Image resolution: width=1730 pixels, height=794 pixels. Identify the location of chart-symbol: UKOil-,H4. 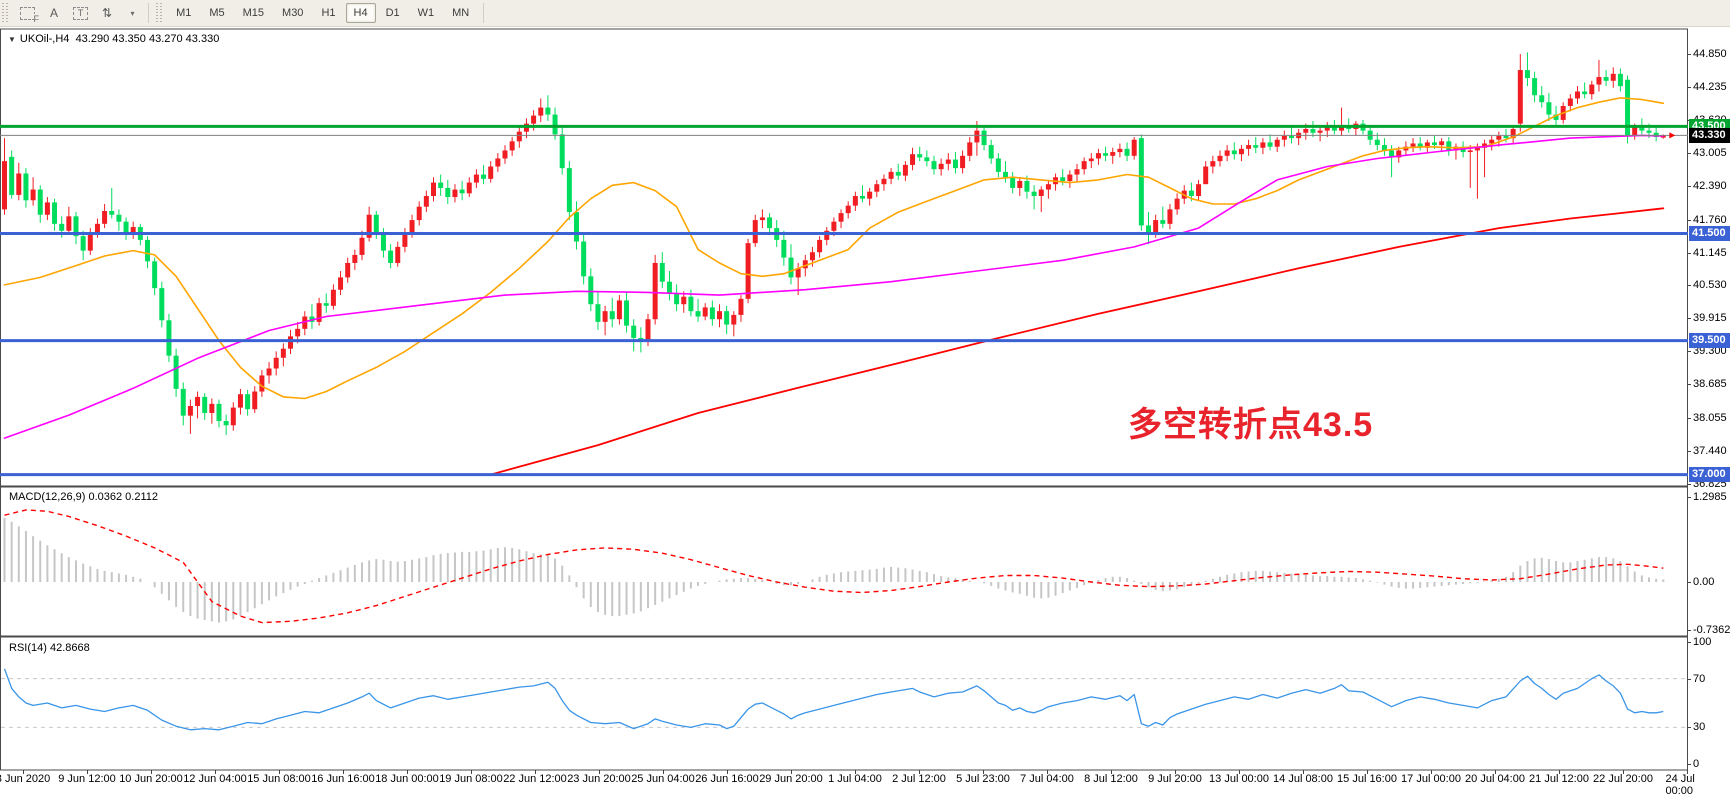
(44, 39).